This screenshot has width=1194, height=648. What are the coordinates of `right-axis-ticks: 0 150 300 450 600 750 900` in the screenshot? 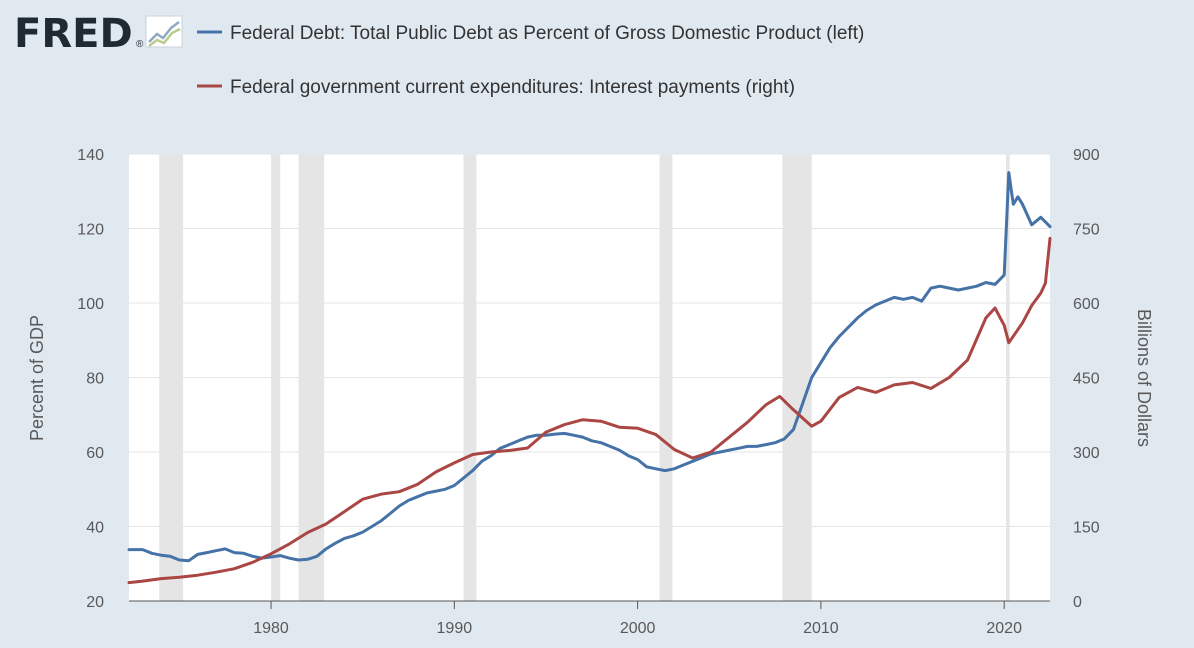 It's located at (1086, 379).